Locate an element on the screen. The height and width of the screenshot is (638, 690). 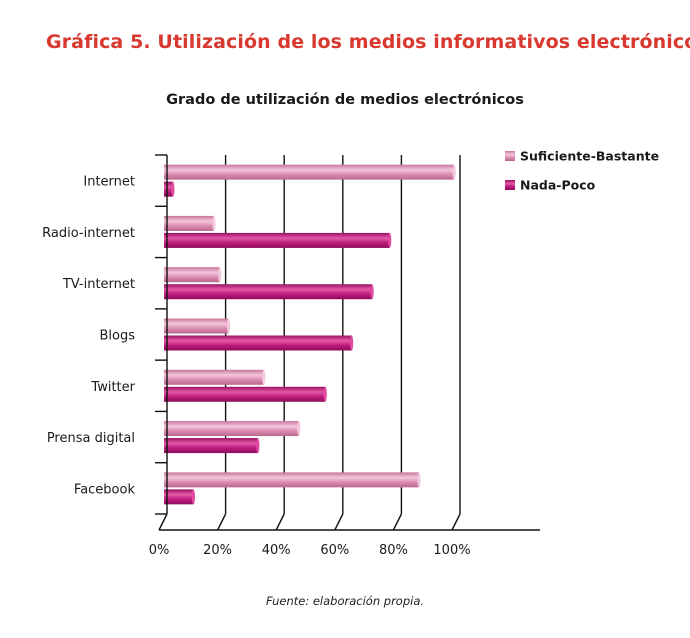
category-label: Internet is located at coordinates (109, 182).